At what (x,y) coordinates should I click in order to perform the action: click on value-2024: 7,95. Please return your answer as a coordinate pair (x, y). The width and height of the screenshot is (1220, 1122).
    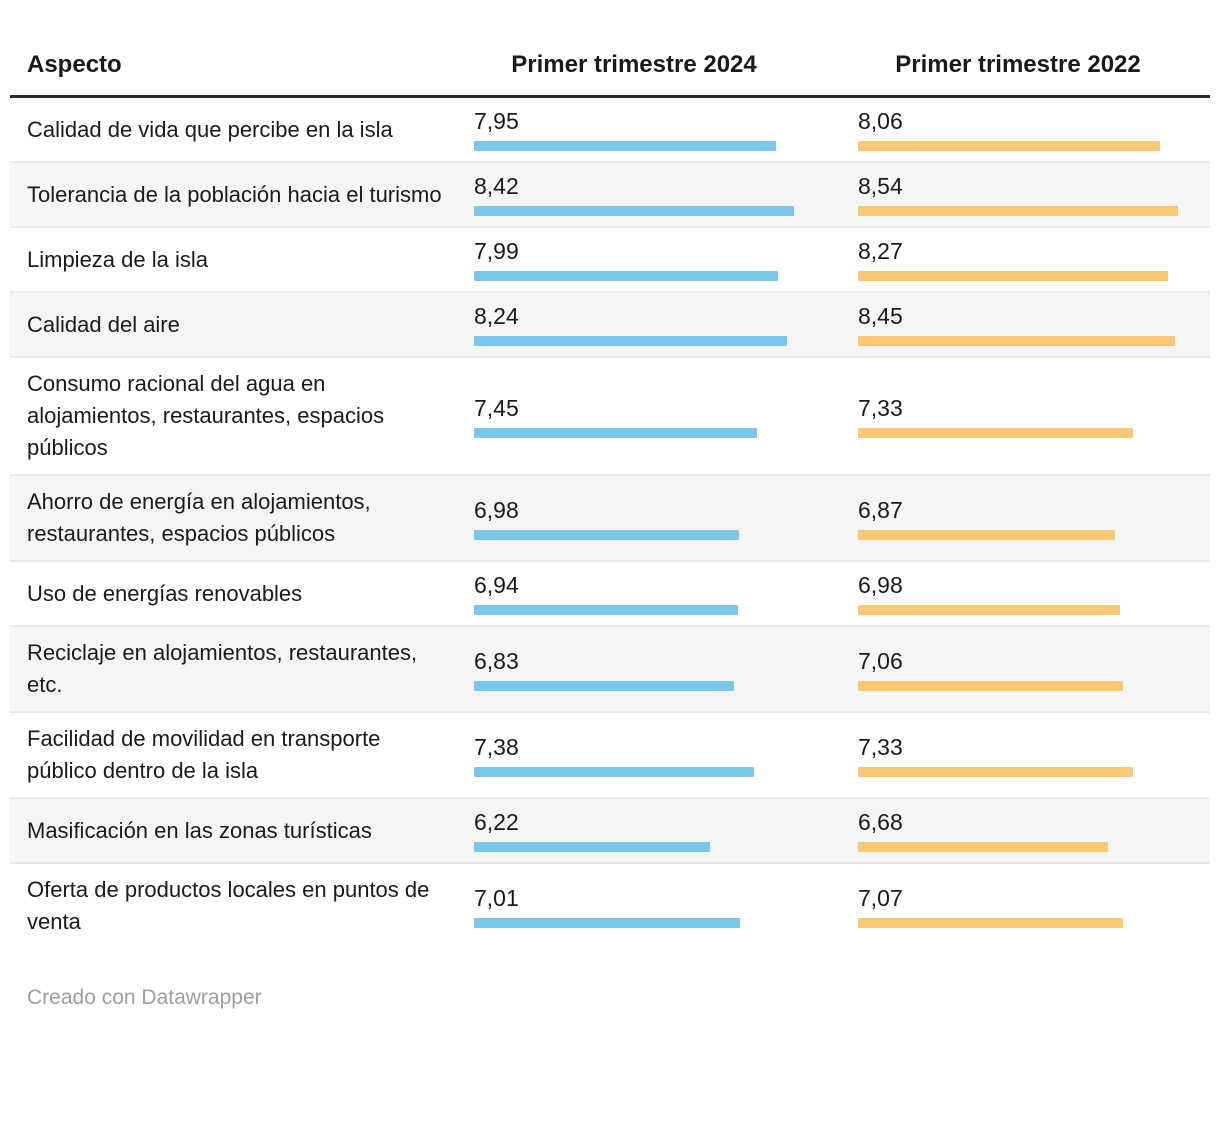
    Looking at the image, I should click on (496, 121).